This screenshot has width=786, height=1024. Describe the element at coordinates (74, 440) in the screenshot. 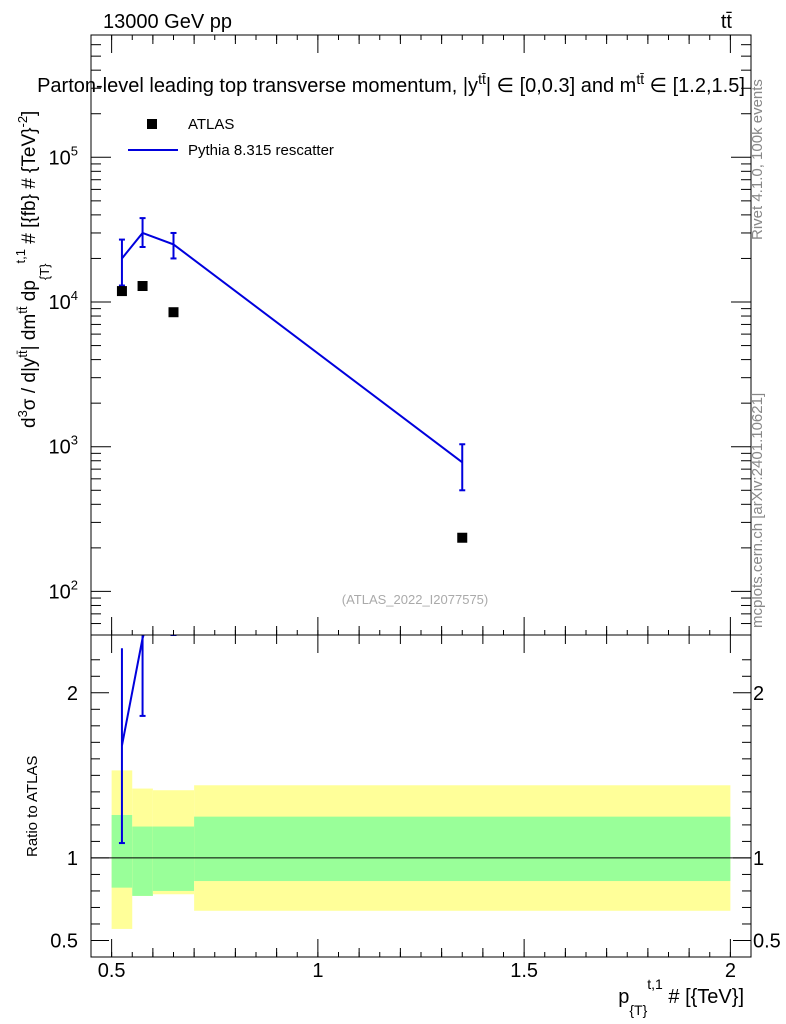

I see `y-tick-exponent: 3` at that location.